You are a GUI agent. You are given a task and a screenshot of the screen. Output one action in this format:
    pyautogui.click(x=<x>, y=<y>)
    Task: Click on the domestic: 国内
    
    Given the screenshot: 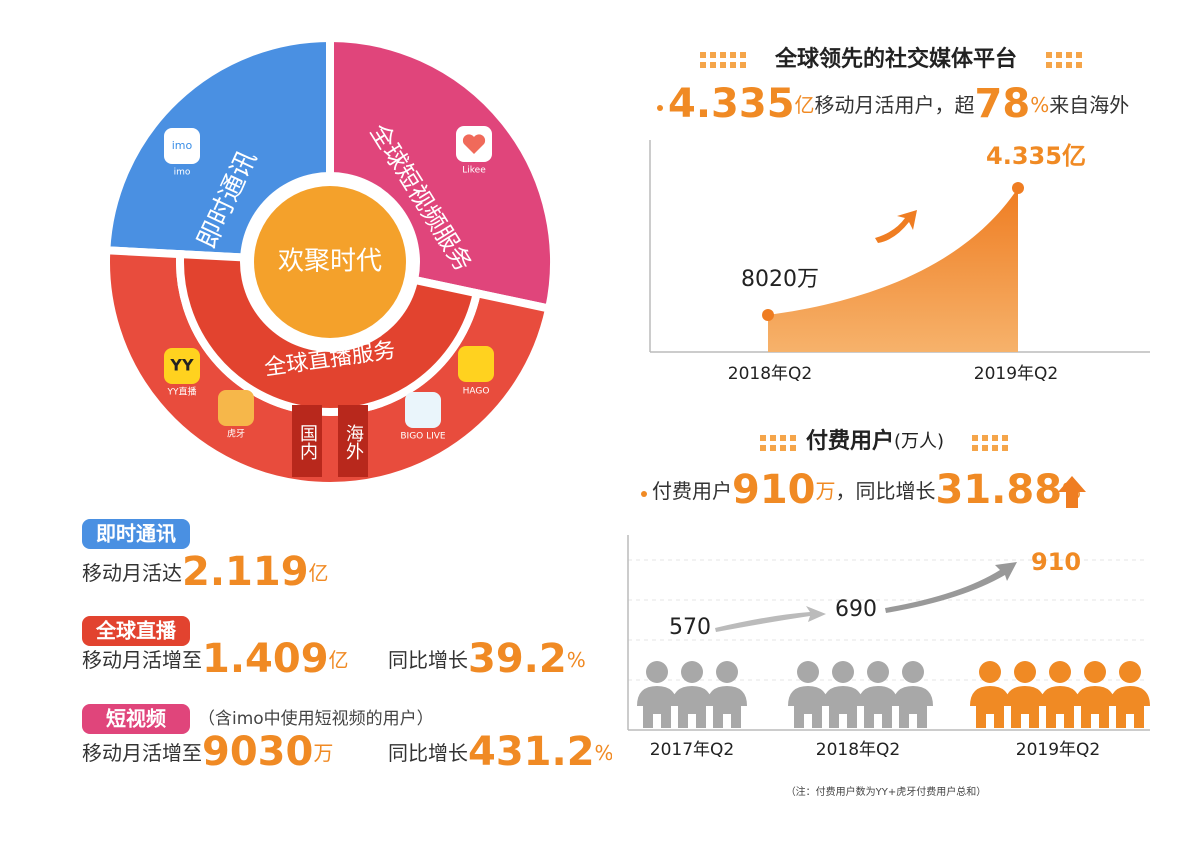 What is the action you would take?
    pyautogui.click(x=307, y=442)
    